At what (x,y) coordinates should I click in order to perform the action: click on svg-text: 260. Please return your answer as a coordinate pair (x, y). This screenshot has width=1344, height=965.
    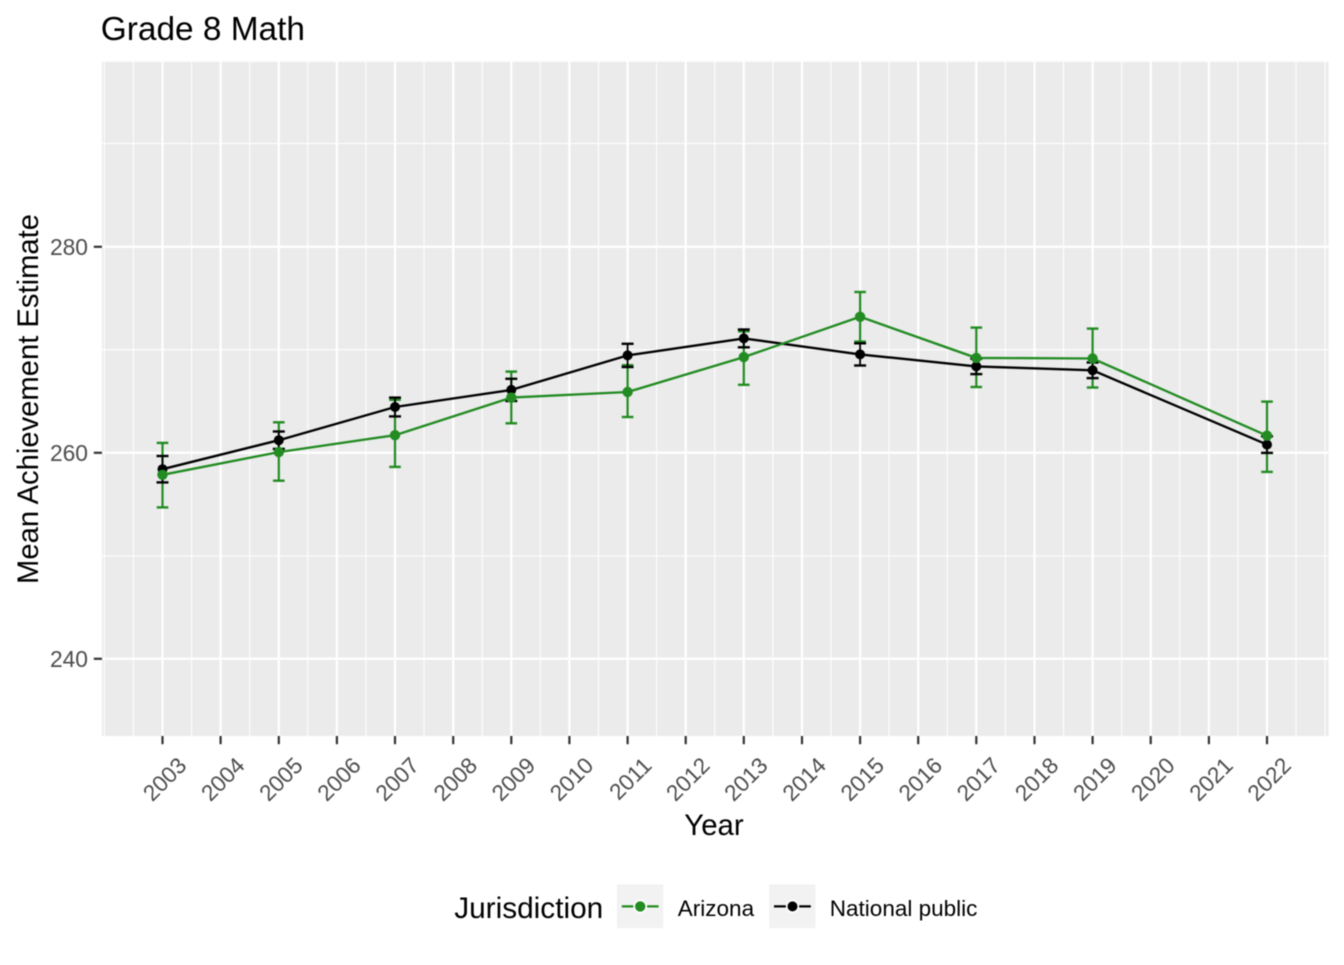
    Looking at the image, I should click on (69, 453).